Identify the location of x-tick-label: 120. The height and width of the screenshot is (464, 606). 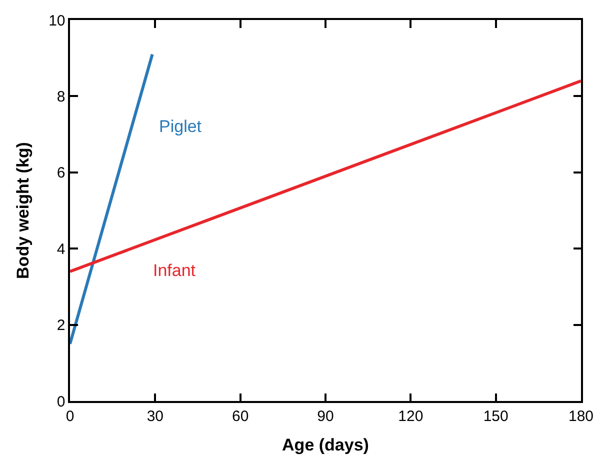
(411, 416).